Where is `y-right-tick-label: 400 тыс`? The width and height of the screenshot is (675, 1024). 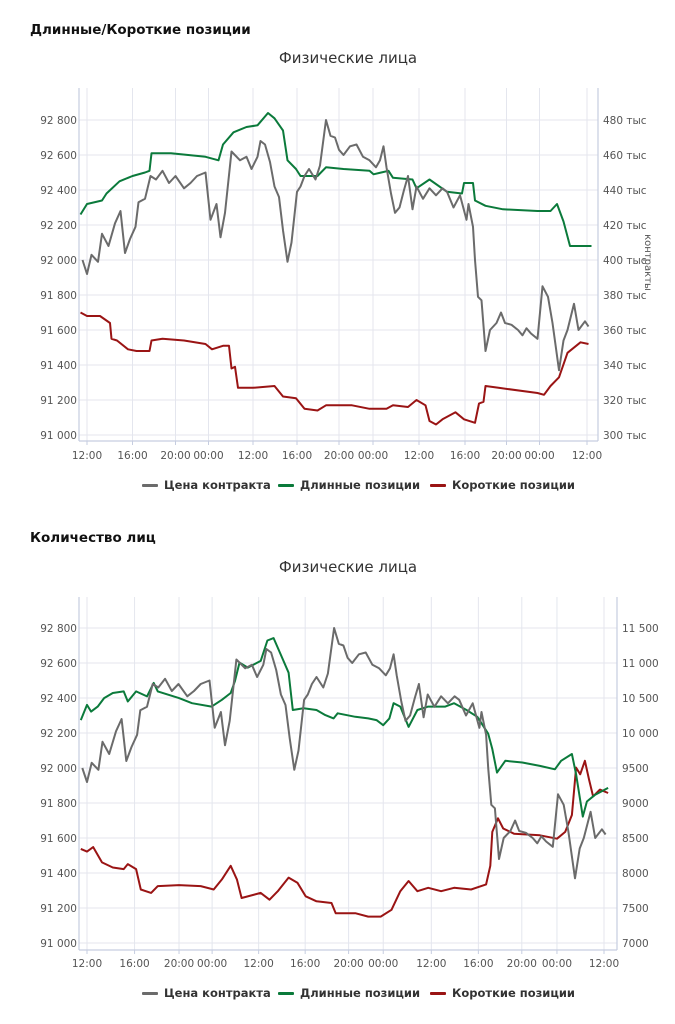
y-right-tick-label: 400 тыс is located at coordinates (625, 261).